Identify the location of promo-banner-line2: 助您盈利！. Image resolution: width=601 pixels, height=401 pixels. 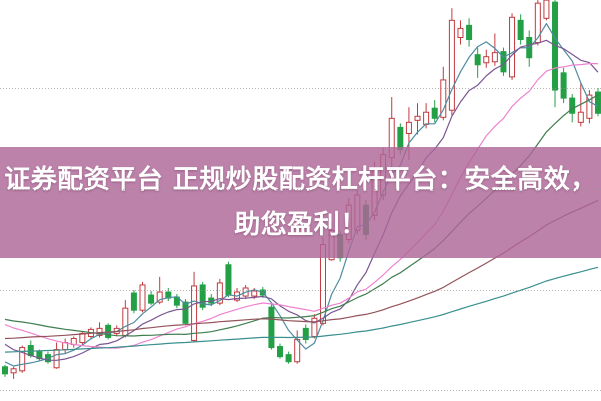
(300, 224).